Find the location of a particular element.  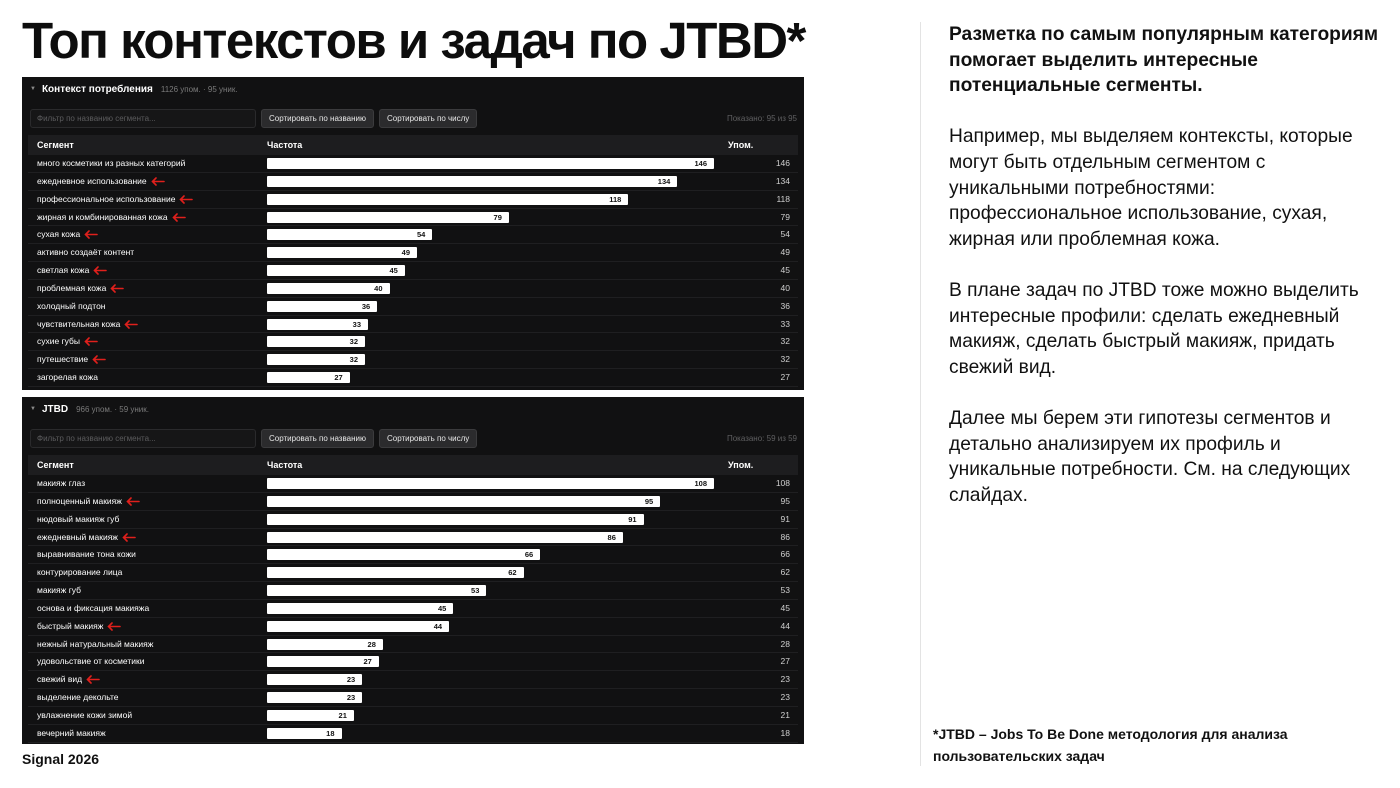

table-row: выравнивание тона кожи 66 66 is located at coordinates (413, 555).